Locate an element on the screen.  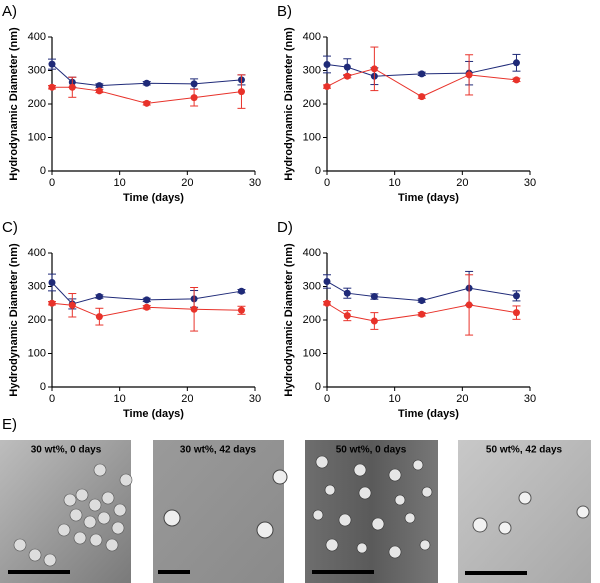
panel-label: A) is located at coordinates (9, 11).